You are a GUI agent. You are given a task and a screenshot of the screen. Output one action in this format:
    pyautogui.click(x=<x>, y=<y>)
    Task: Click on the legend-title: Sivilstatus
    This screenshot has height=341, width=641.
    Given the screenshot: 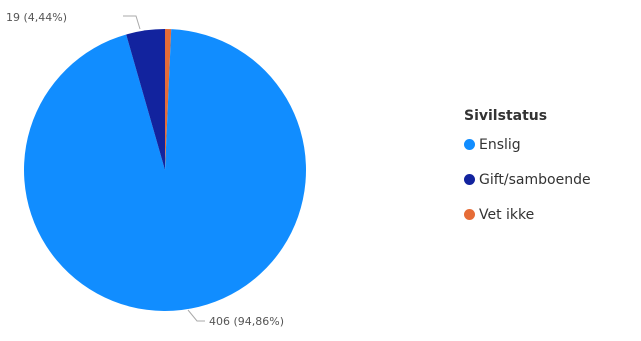 What is the action you would take?
    pyautogui.click(x=506, y=116)
    